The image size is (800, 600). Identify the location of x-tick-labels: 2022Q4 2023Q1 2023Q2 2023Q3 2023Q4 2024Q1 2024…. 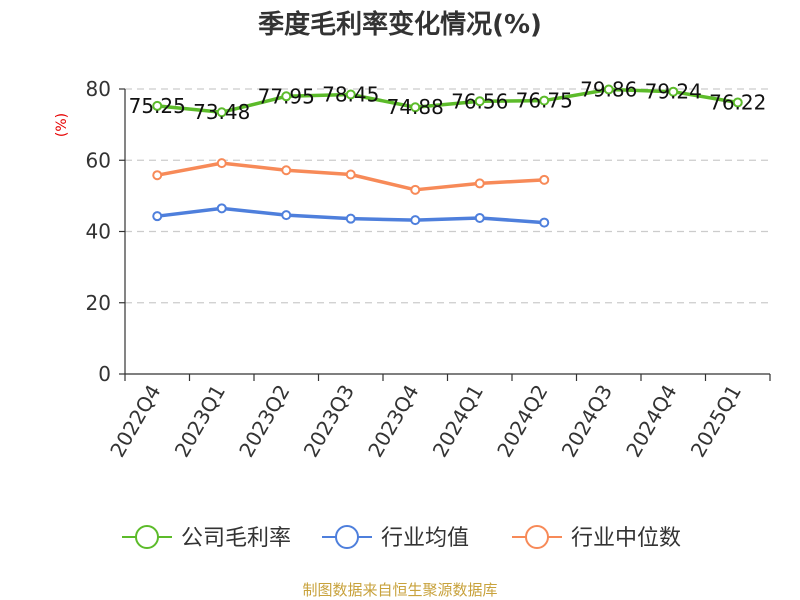
(425, 421).